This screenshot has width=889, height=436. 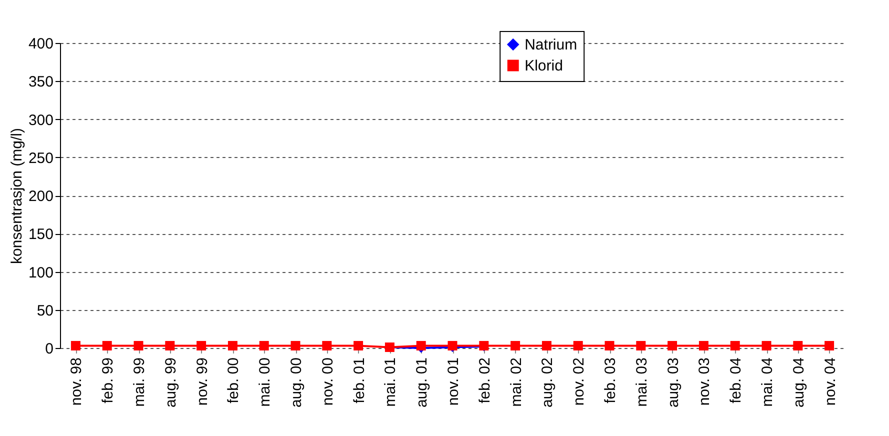 What do you see at coordinates (202, 382) in the screenshot?
I see `x-tick-label: nov. 99` at bounding box center [202, 382].